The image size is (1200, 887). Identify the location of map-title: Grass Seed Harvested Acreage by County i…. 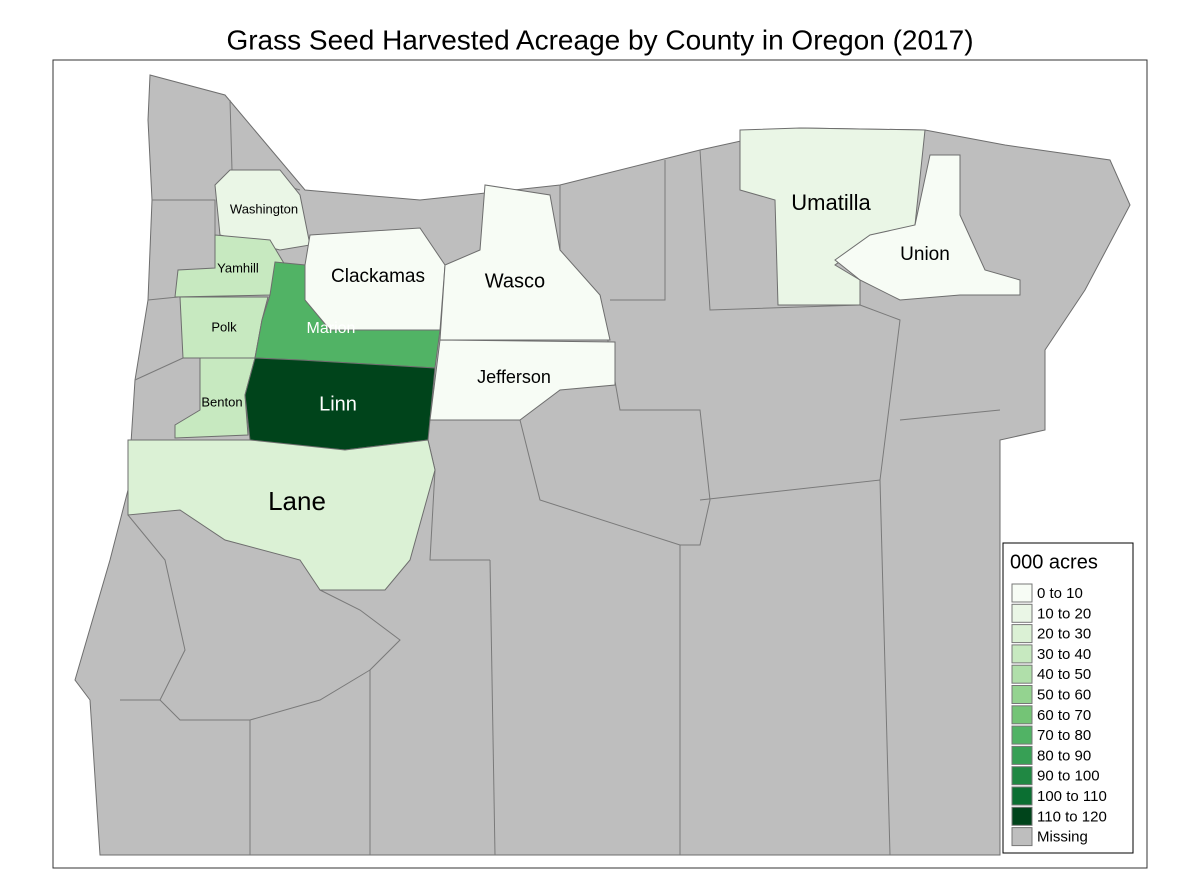
(599, 39).